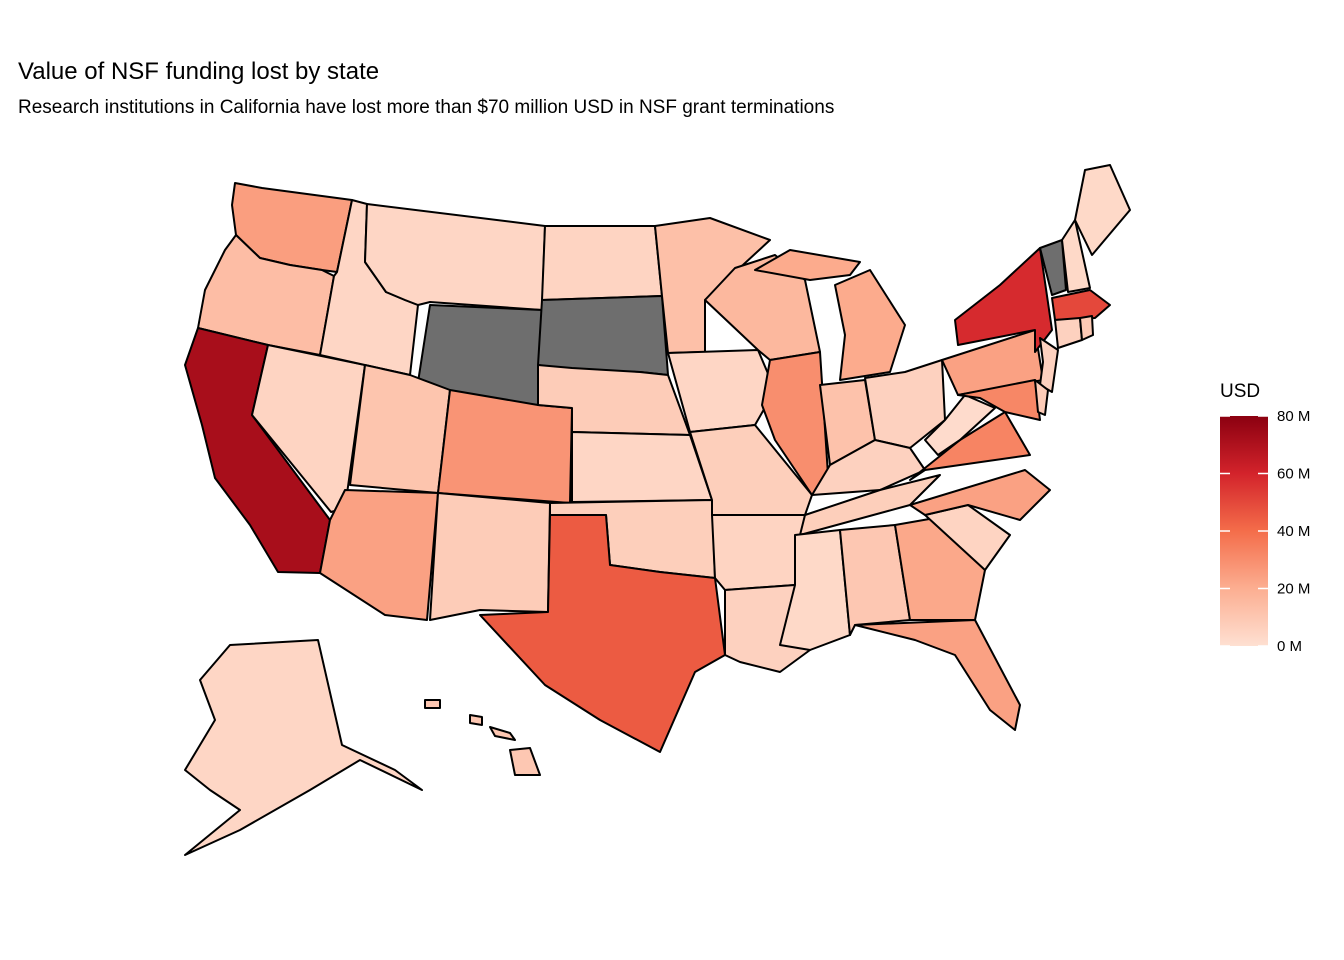  Describe the element at coordinates (1265, 531) in the screenshot. I see `color-legend: 0 M 20 M 40 M 60 M 80 M` at that location.